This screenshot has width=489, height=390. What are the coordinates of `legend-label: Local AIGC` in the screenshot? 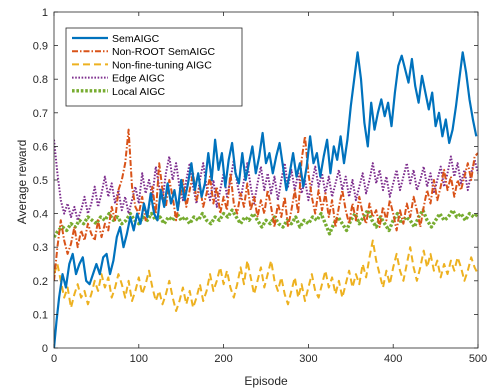 It's located at (139, 92).